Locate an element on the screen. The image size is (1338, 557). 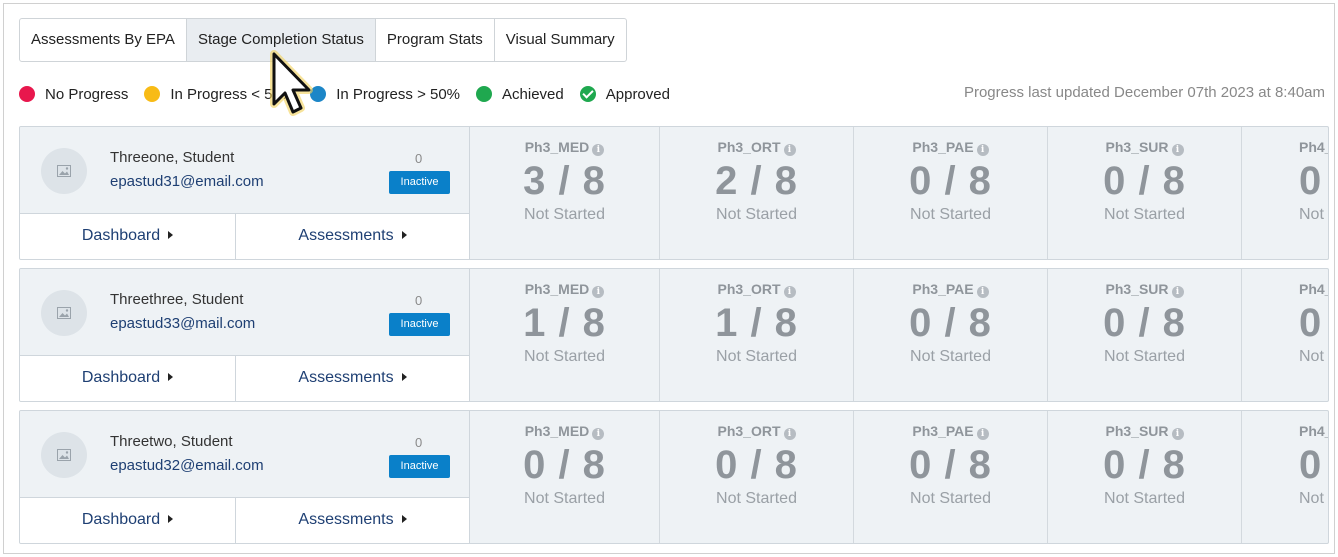
stage-tile: Ph3_MED i 1 / 8 Not Started is located at coordinates (565, 335).